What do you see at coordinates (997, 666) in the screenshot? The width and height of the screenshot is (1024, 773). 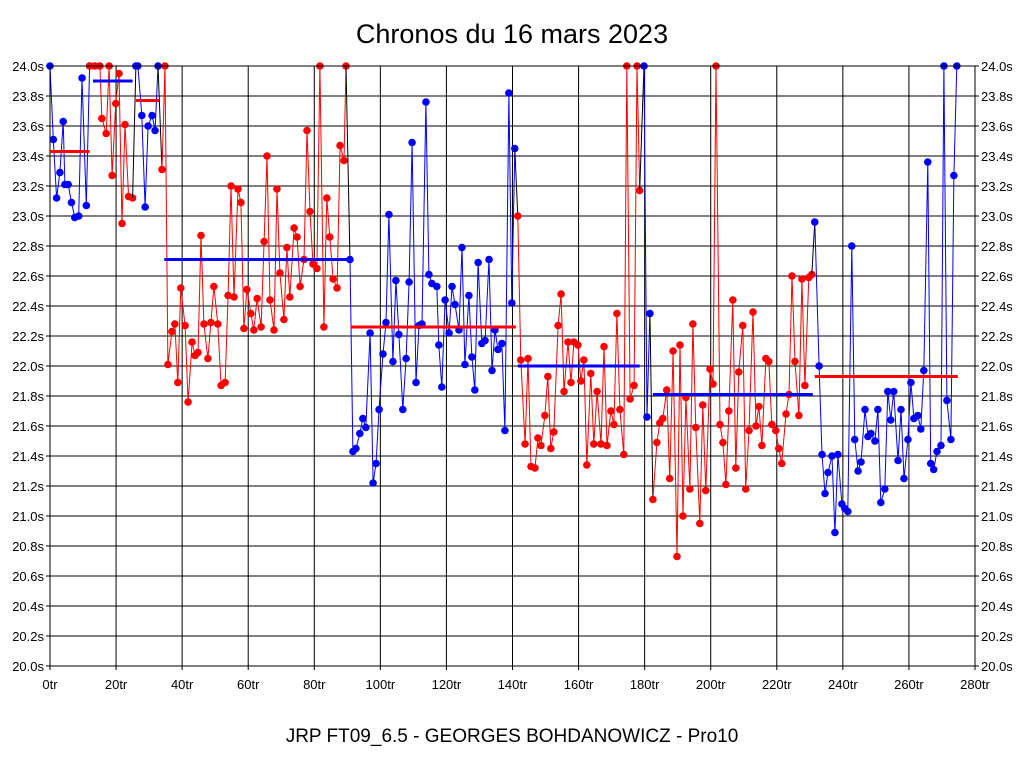 I see `y-tick-label-right: 20.0s` at bounding box center [997, 666].